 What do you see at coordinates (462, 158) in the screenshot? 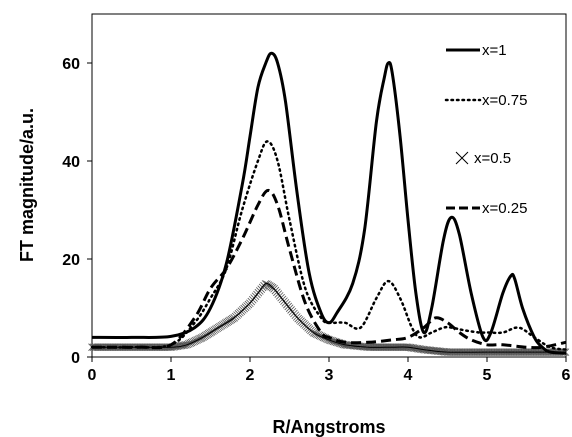
I see `legend-marker-cross` at bounding box center [462, 158].